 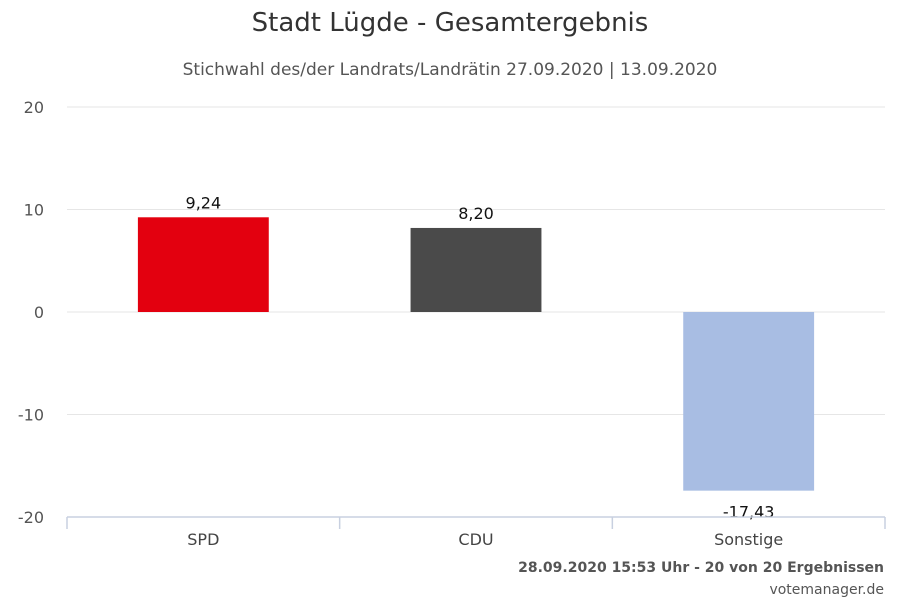 What do you see at coordinates (476, 269) in the screenshot?
I see `bar-cdu` at bounding box center [476, 269].